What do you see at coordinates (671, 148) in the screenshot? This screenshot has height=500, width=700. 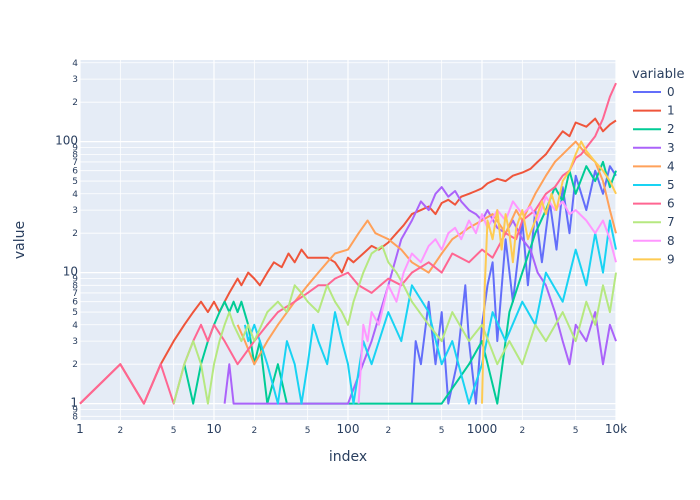 I see `legend-label: 3` at bounding box center [671, 148].